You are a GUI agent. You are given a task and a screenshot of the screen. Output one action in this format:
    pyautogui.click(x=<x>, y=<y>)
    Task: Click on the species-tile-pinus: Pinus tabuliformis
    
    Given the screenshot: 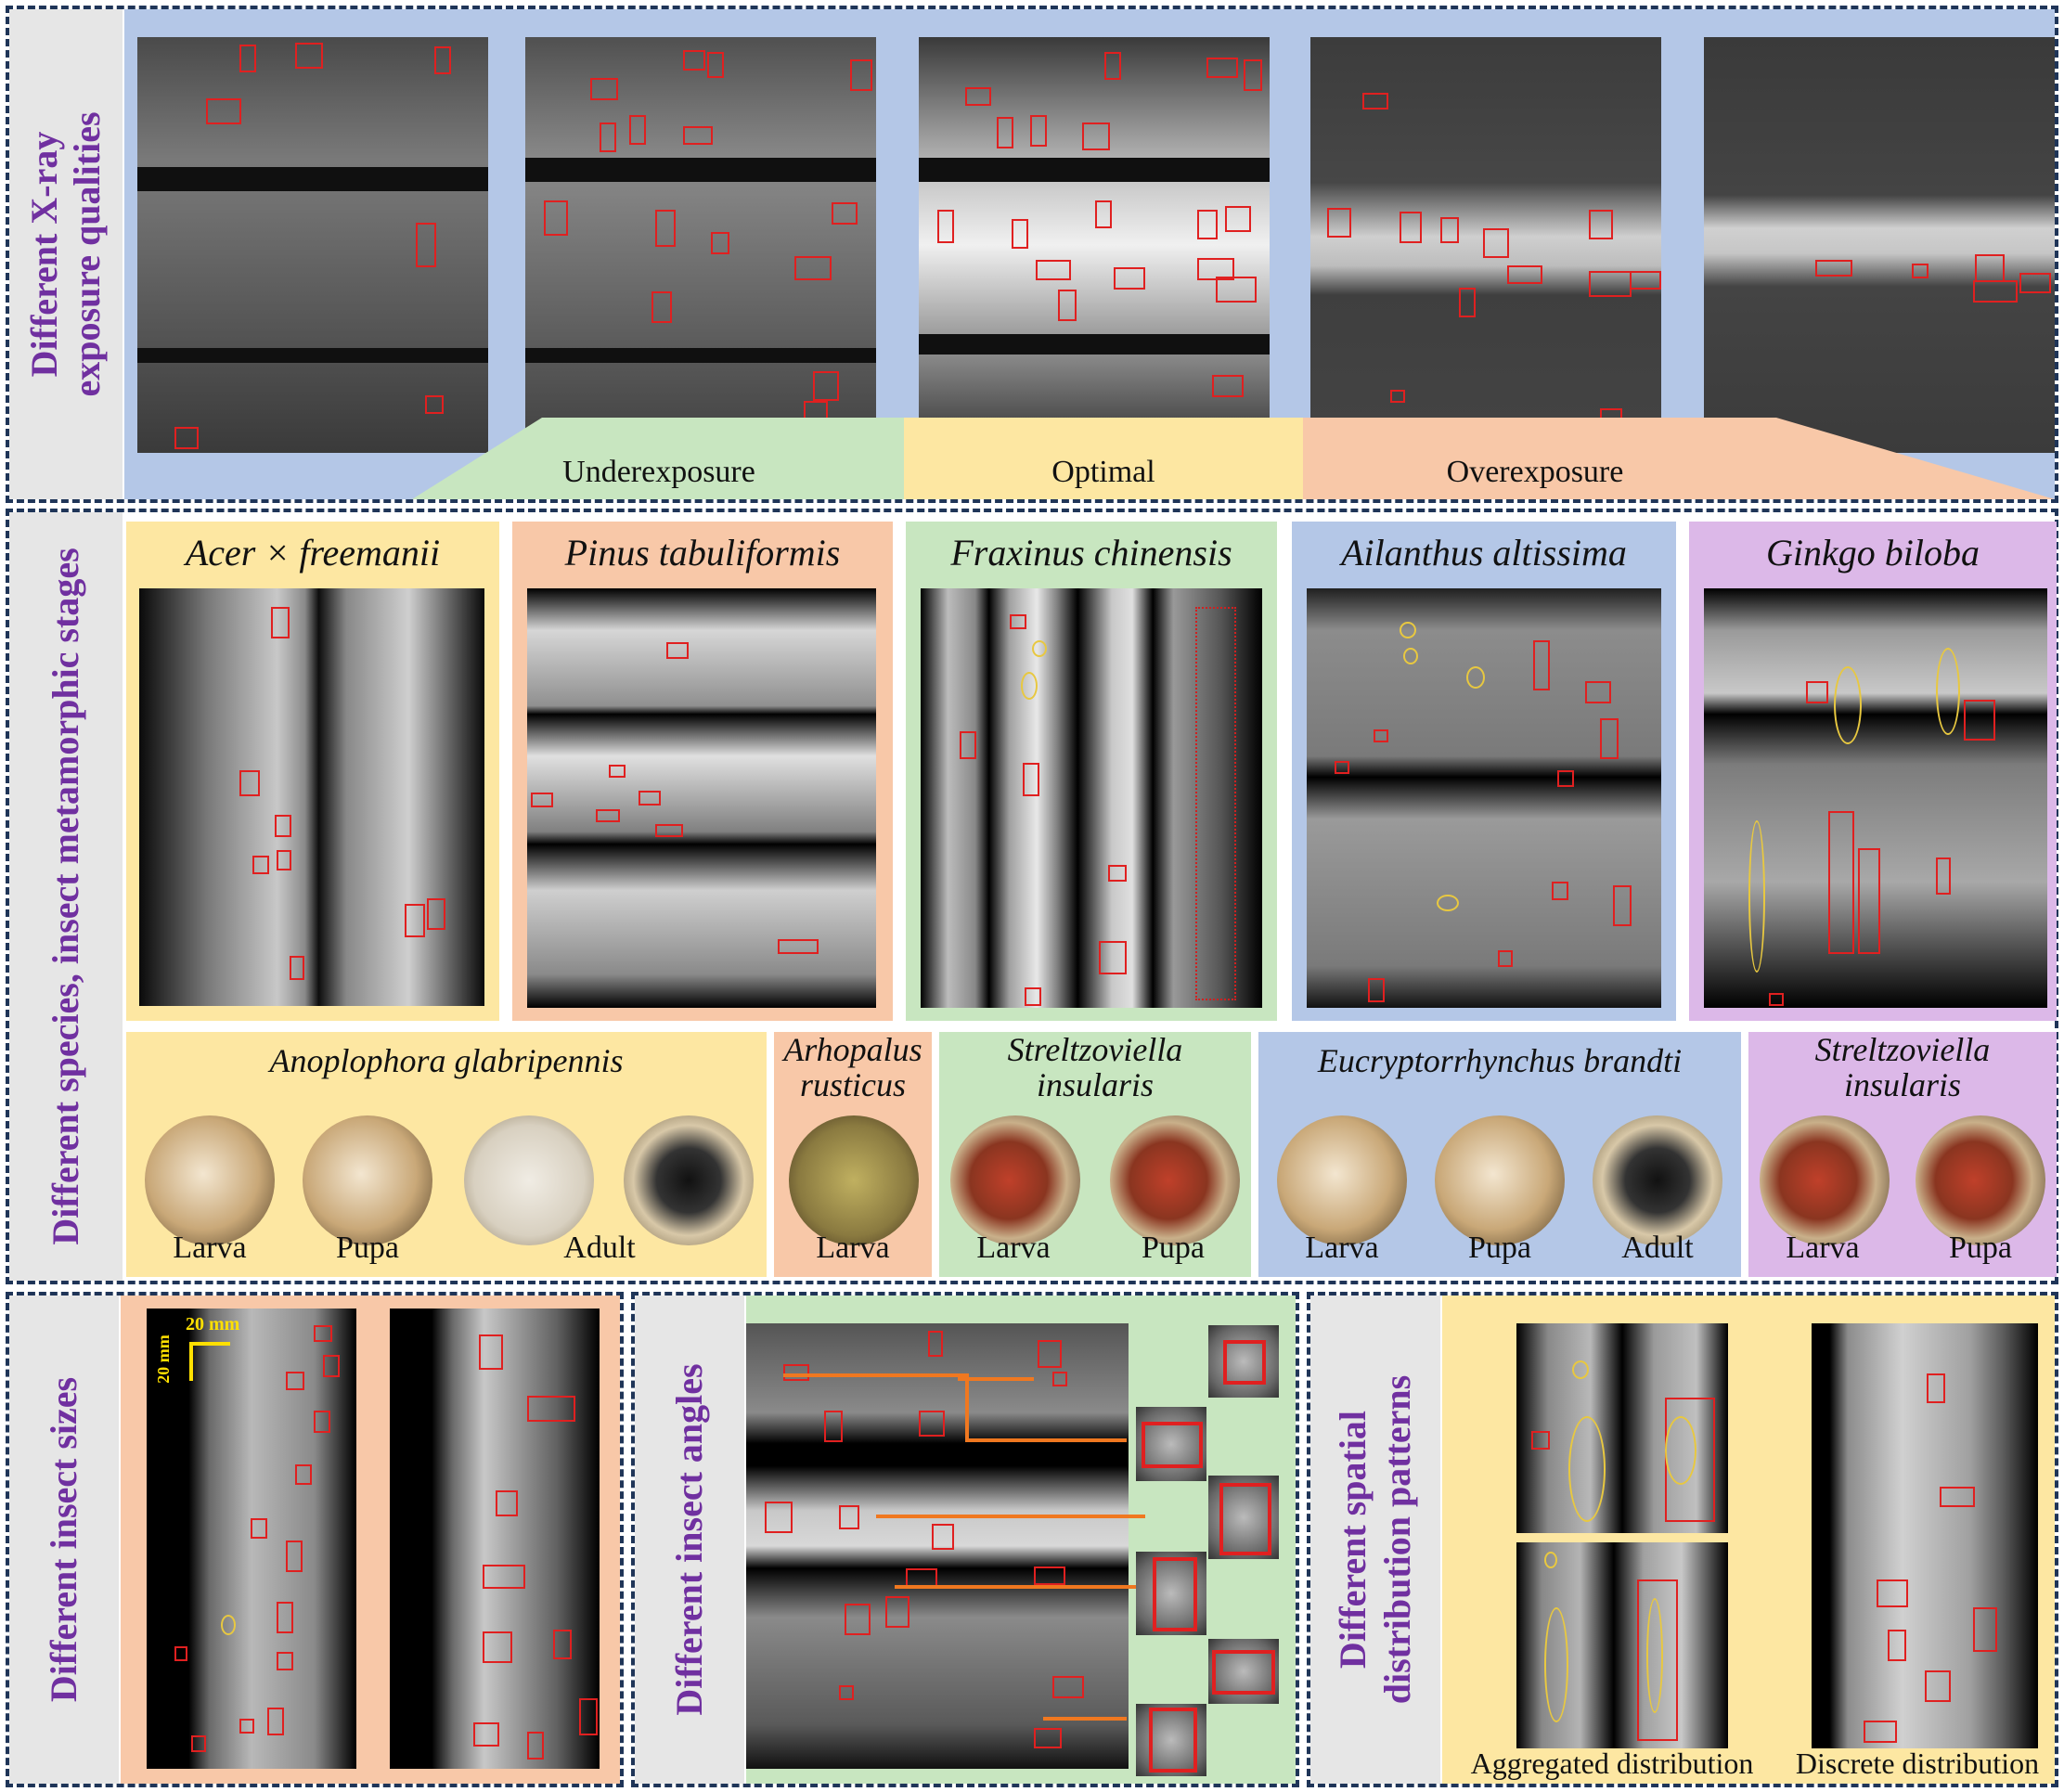 What is the action you would take?
    pyautogui.click(x=702, y=771)
    